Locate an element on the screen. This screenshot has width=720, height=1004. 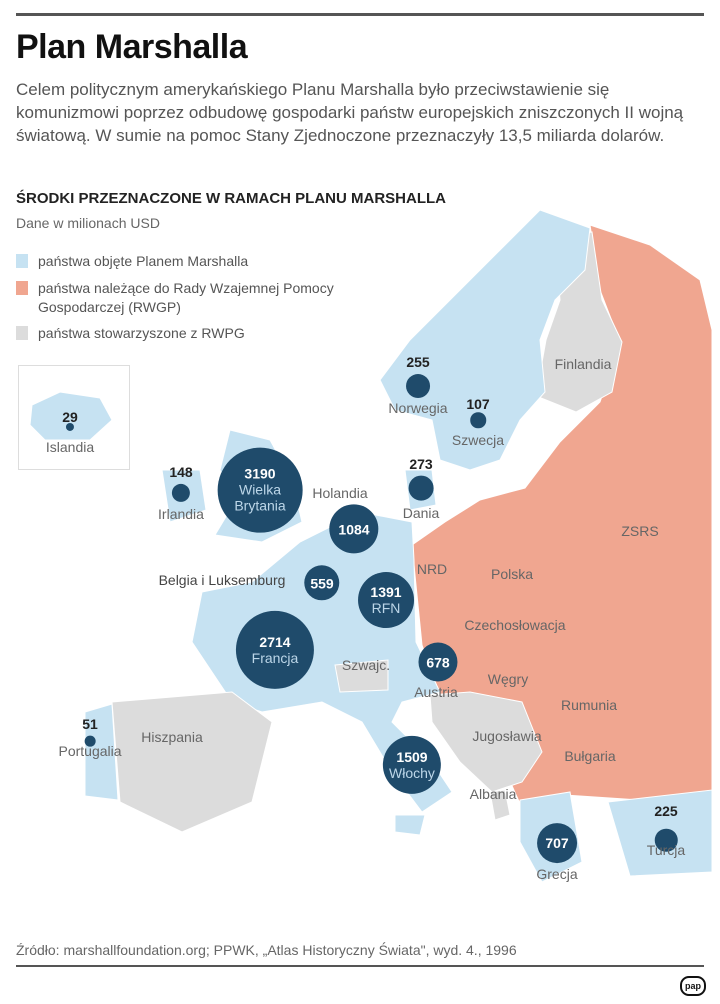
recipient-bubble: 2714 Francja is located at coordinates (275, 650).